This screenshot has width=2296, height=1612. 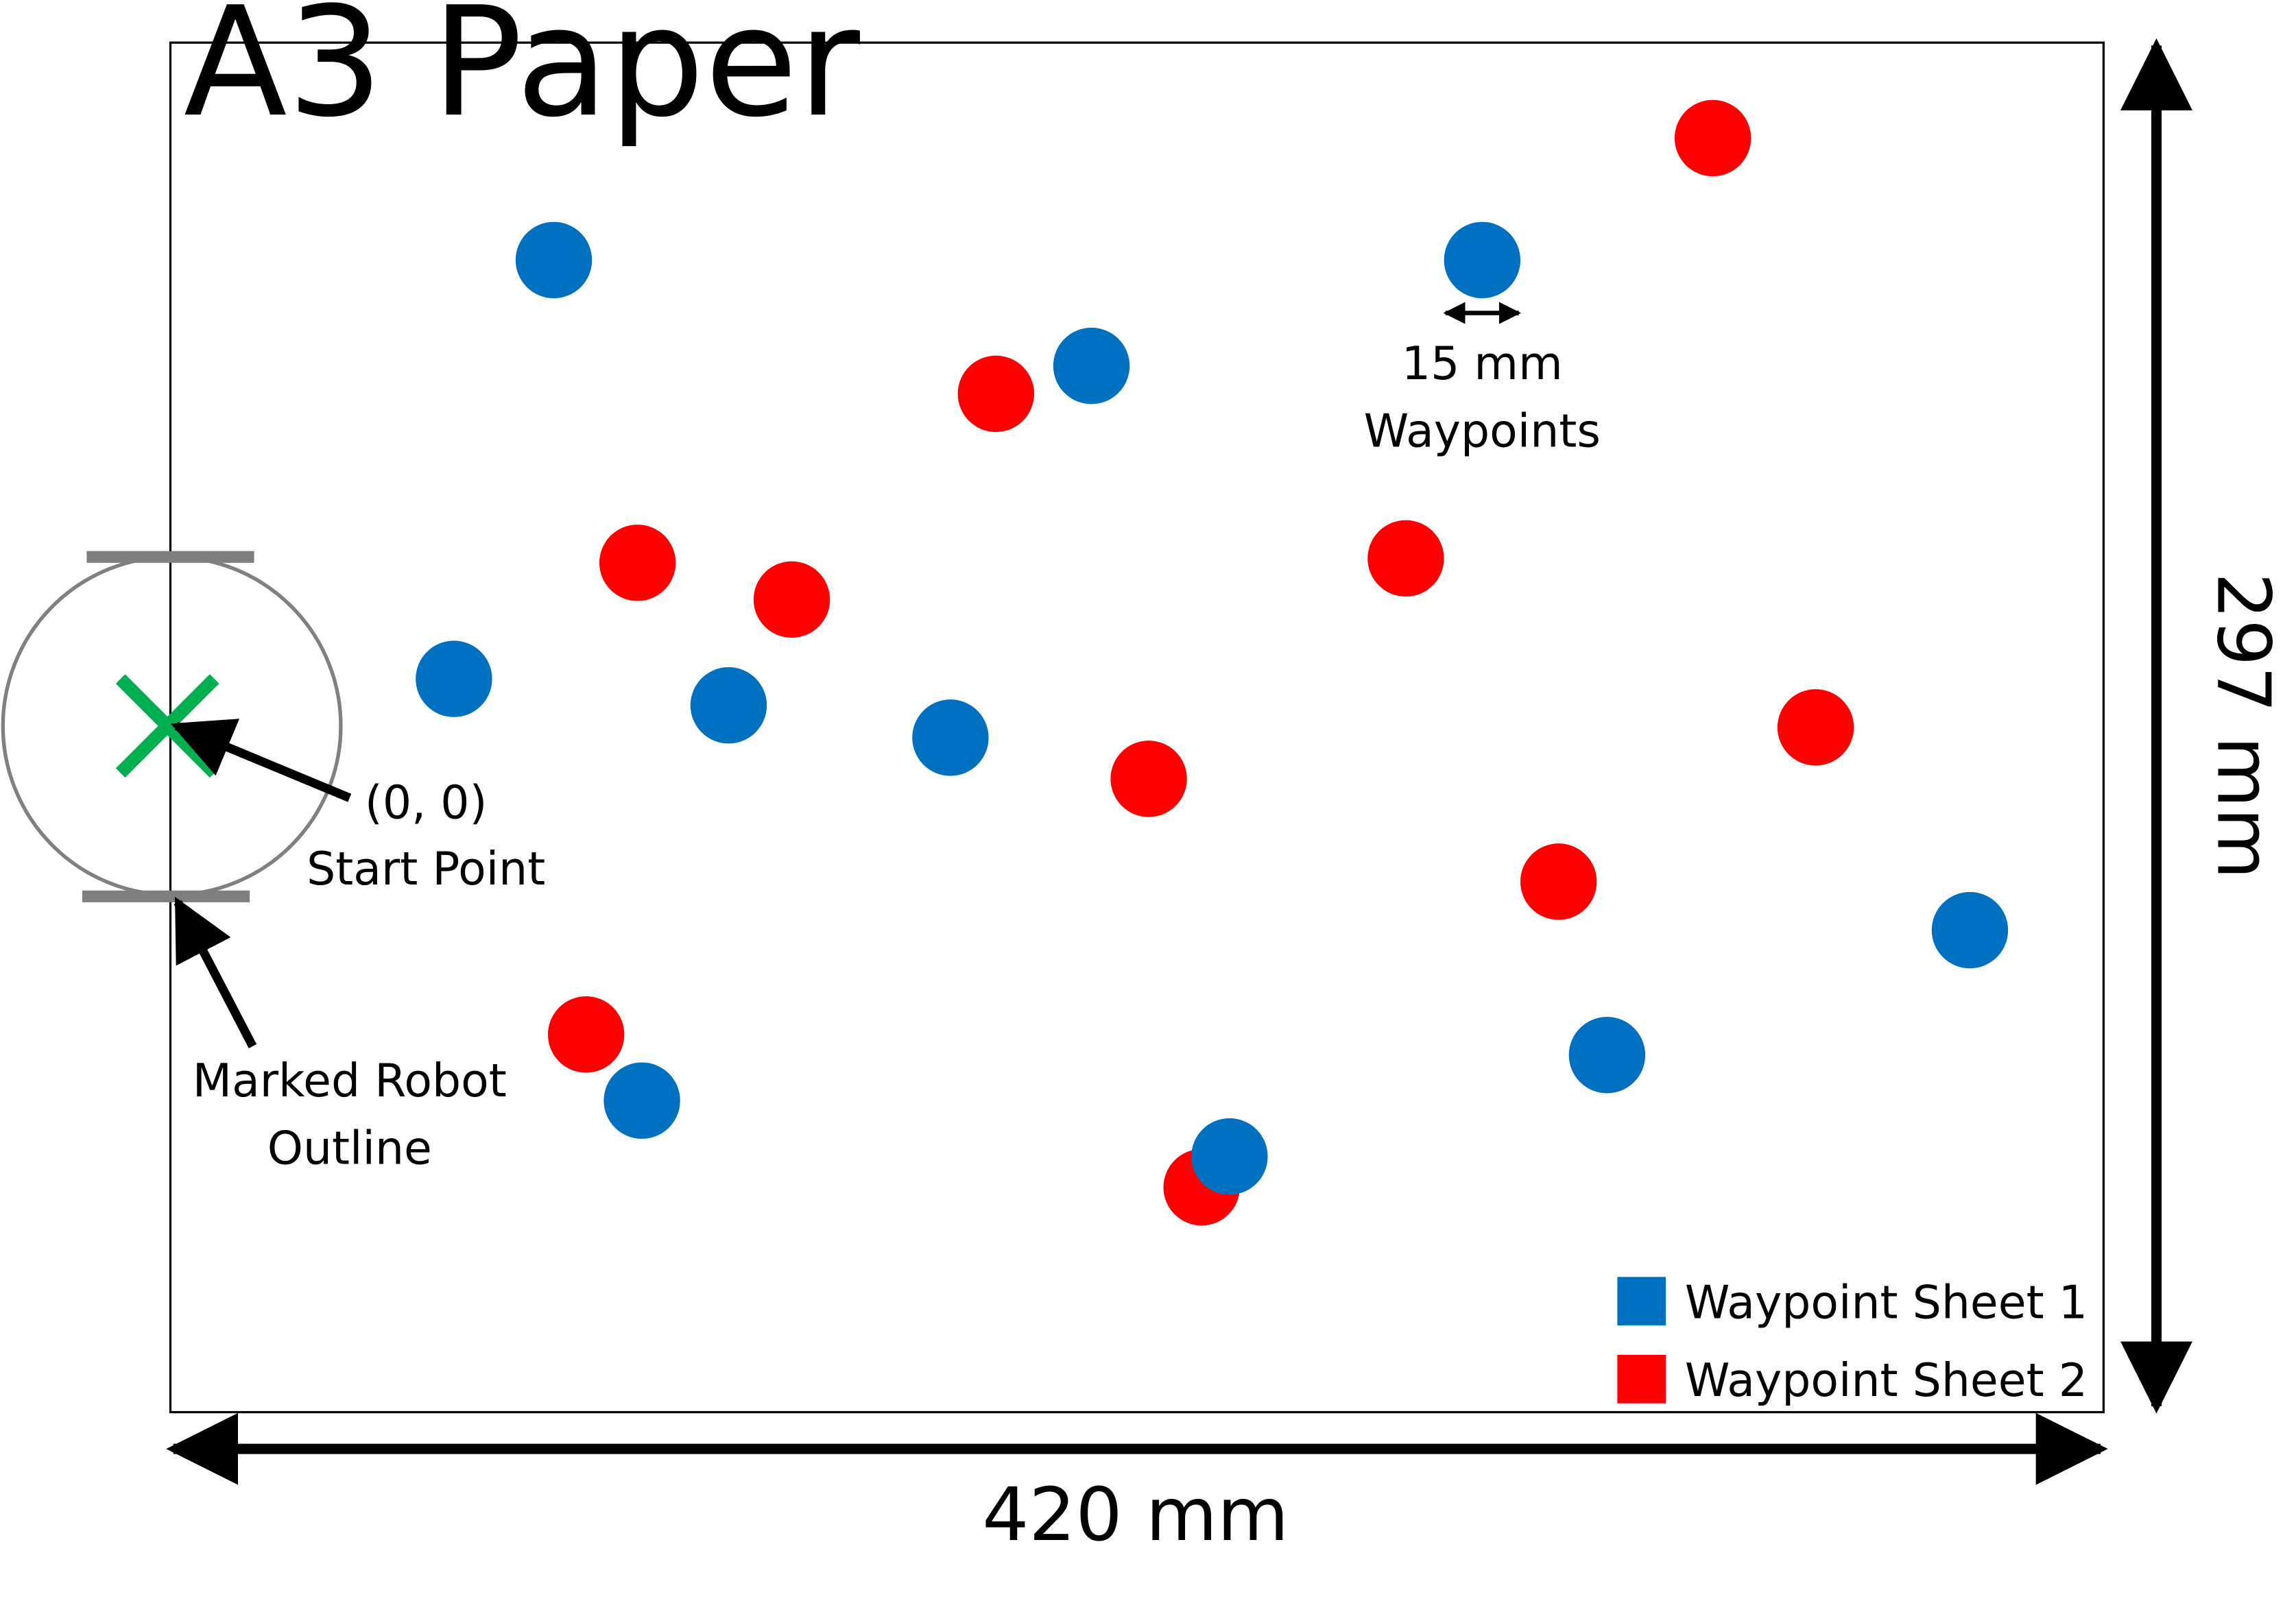 What do you see at coordinates (426, 868) in the screenshot?
I see `start-name-label: Start Point` at bounding box center [426, 868].